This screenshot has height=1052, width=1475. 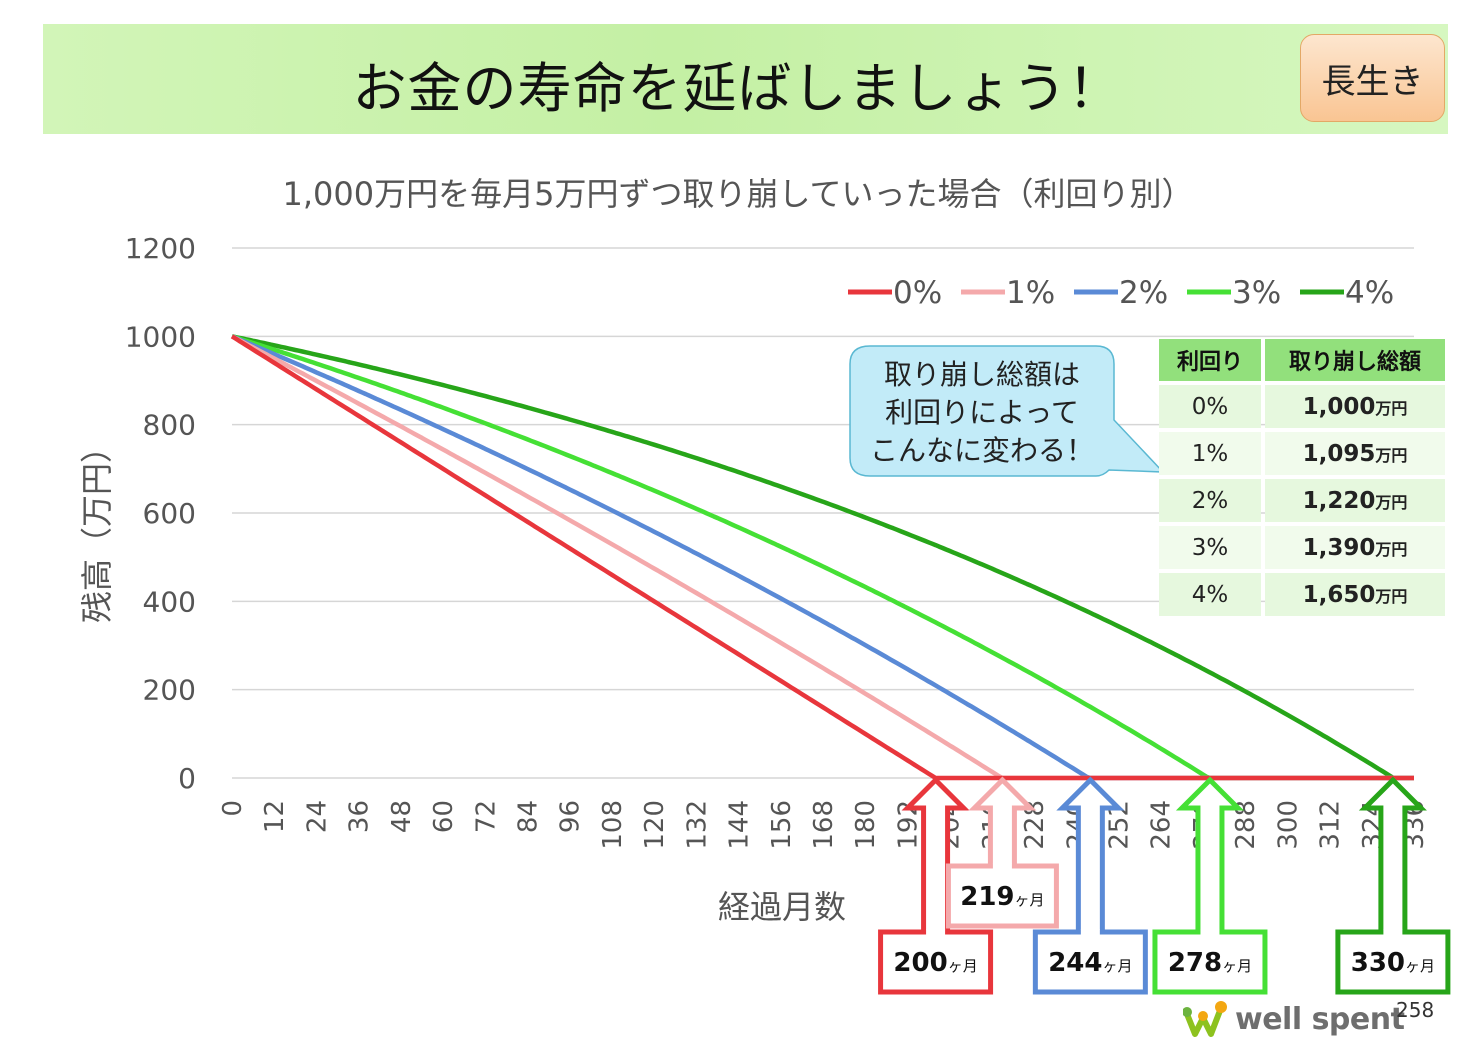 What do you see at coordinates (1210, 453) in the screenshot?
I see `rate-cell: 1%` at bounding box center [1210, 453].